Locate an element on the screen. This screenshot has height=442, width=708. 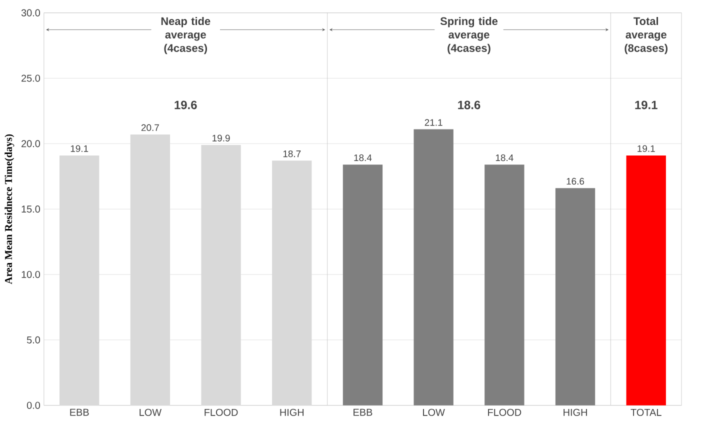
y-tick-label: 10.0 is located at coordinates (31, 274).